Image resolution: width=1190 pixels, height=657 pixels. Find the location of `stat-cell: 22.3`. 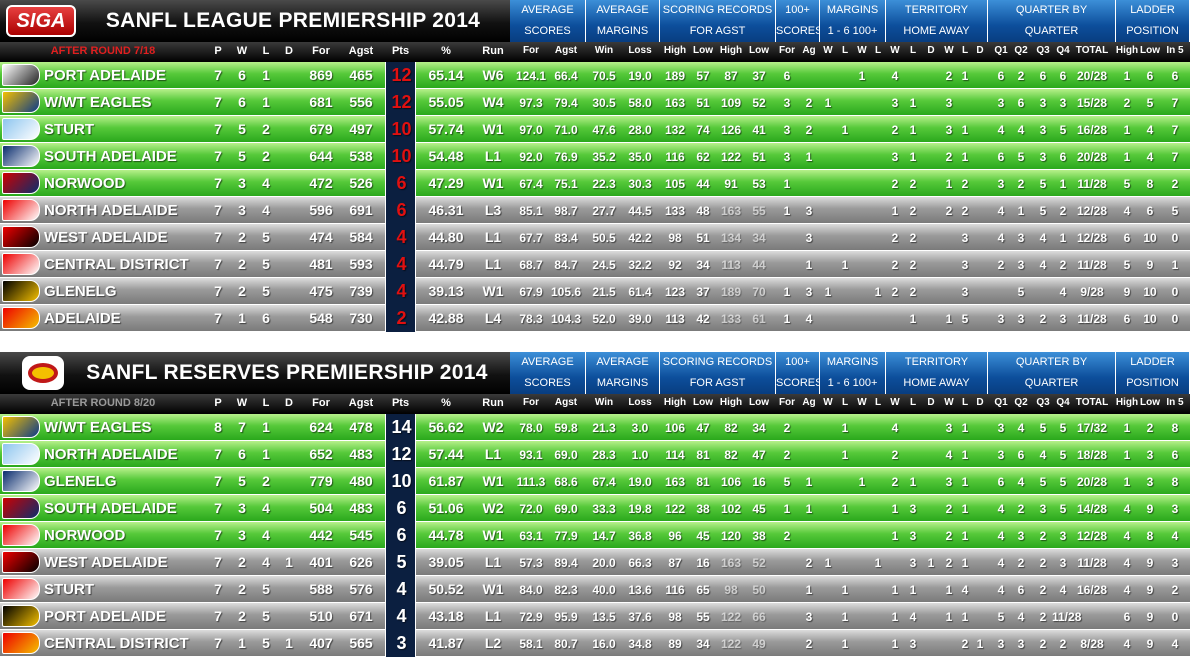

stat-cell: 22.3 is located at coordinates (604, 184).